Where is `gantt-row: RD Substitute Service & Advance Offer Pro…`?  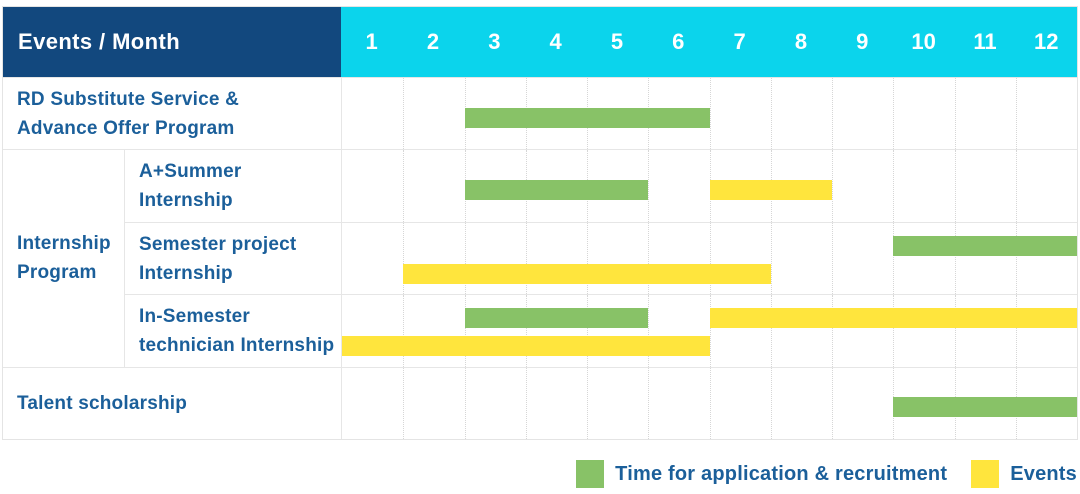 gantt-row: RD Substitute Service & Advance Offer Pro… is located at coordinates (540, 113).